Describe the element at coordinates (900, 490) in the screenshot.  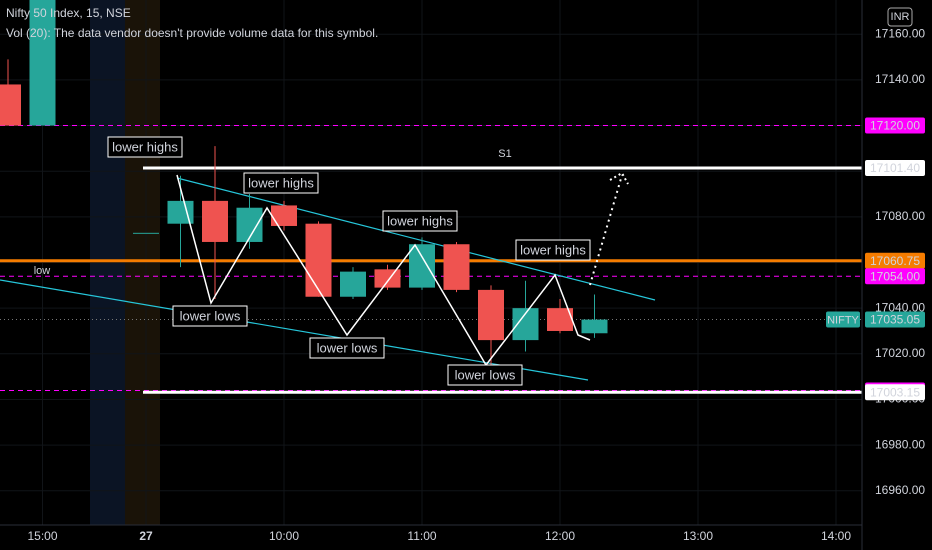
I see `y-tick-label: 16960.00` at that location.